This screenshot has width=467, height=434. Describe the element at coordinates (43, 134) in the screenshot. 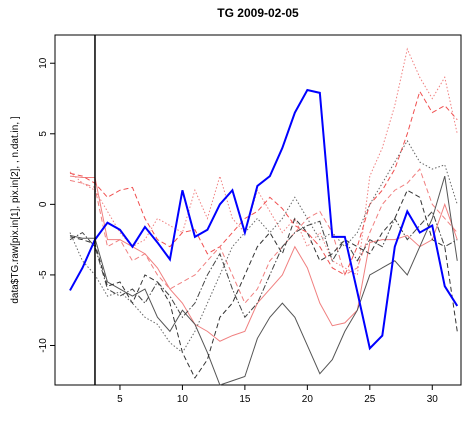

I see `y-tick-label: 5` at that location.